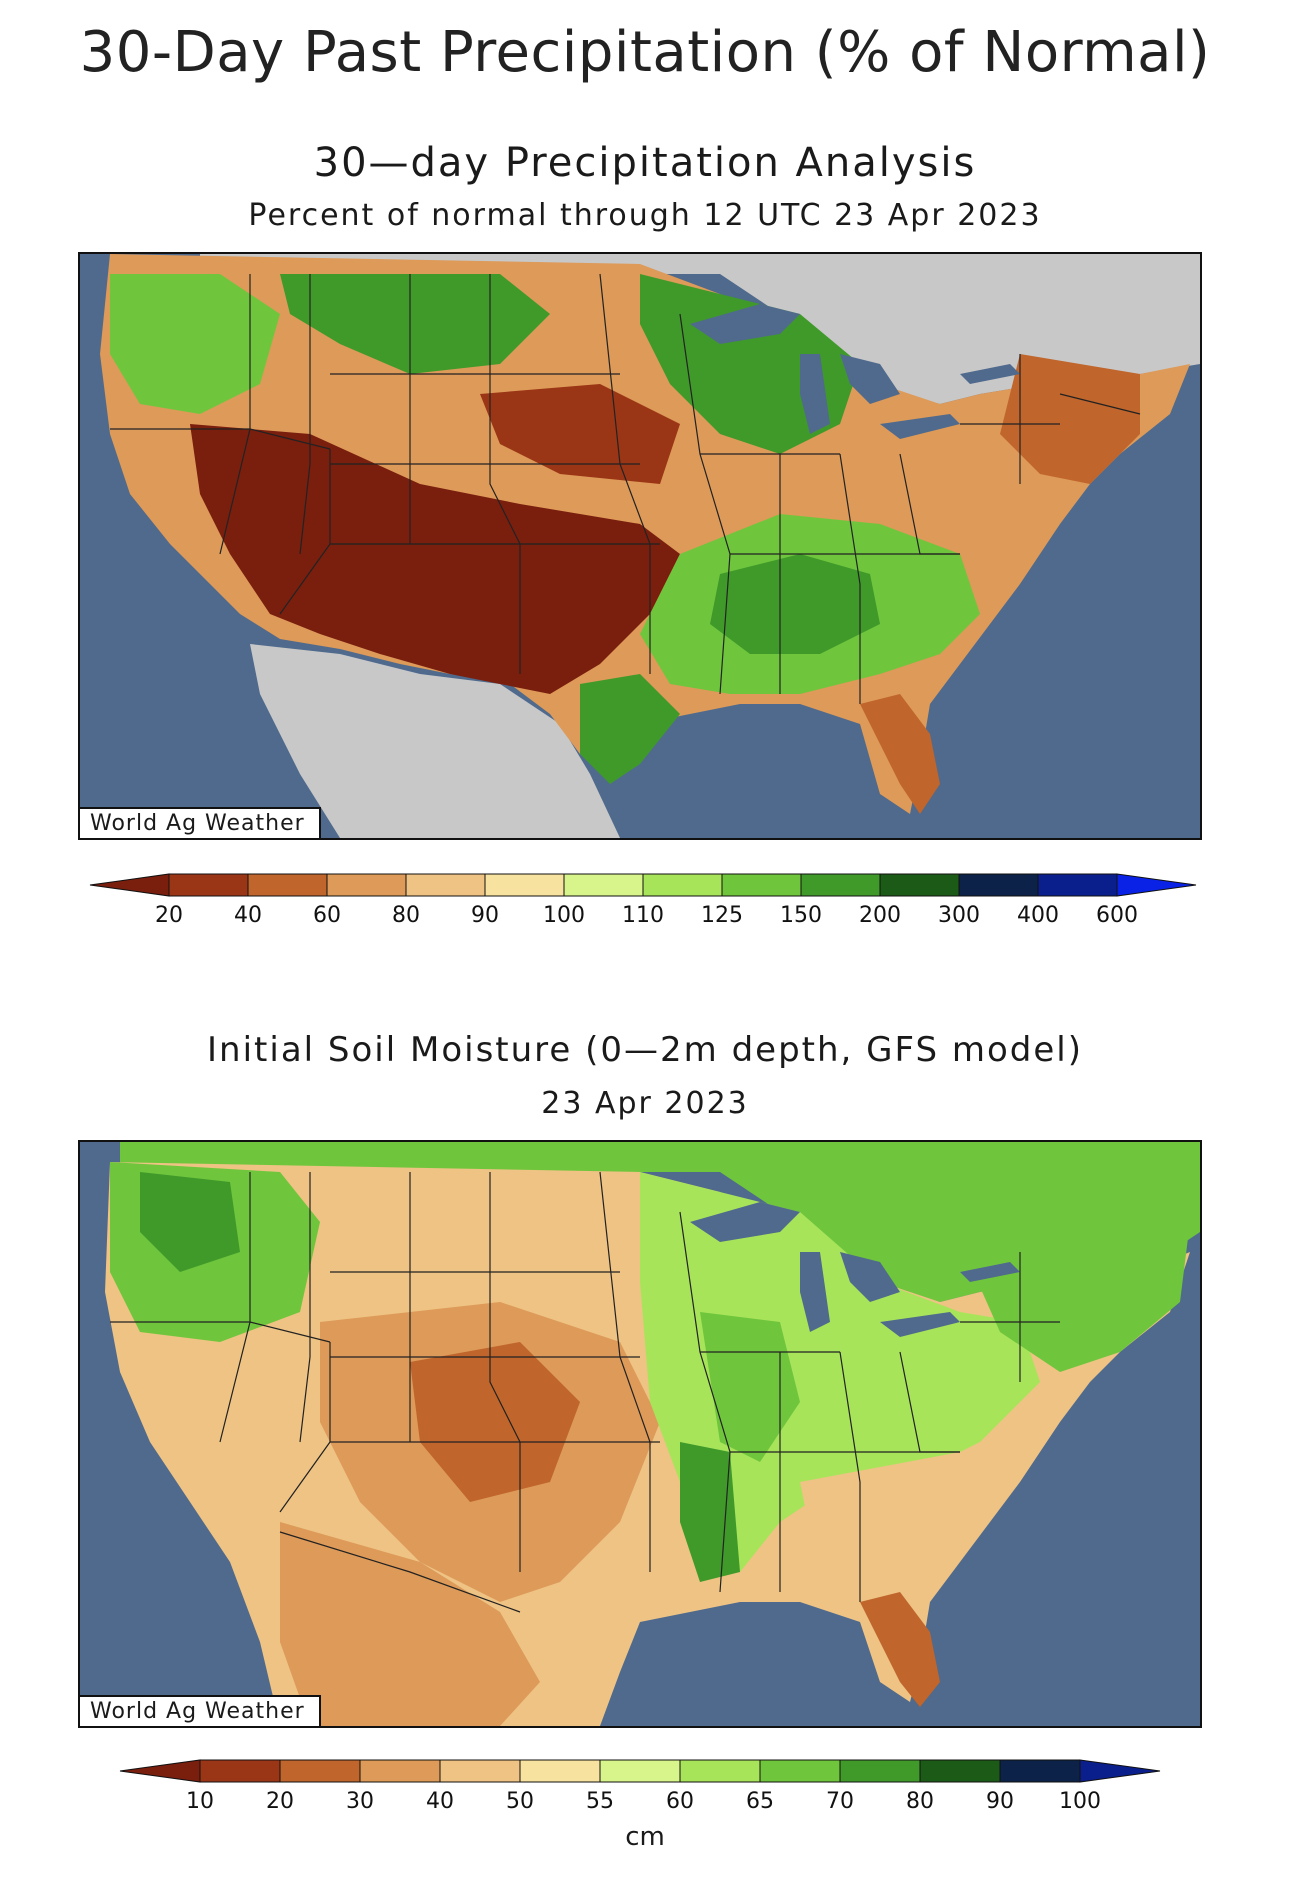 The width and height of the screenshot is (1290, 1897). What do you see at coordinates (495, 1422) in the screenshot?
I see `southwest-core-dry-soil` at bounding box center [495, 1422].